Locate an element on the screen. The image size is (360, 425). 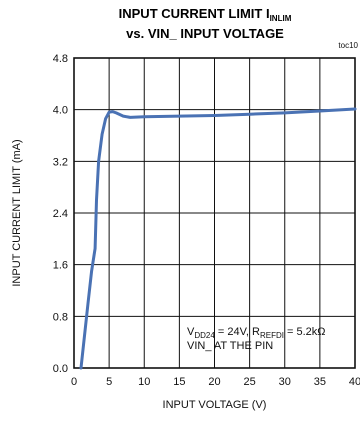
y-axis-ticks: 0.0 0.8 1.6 2.4 3.2 4.0 4.8 is located at coordinates (60, 214).